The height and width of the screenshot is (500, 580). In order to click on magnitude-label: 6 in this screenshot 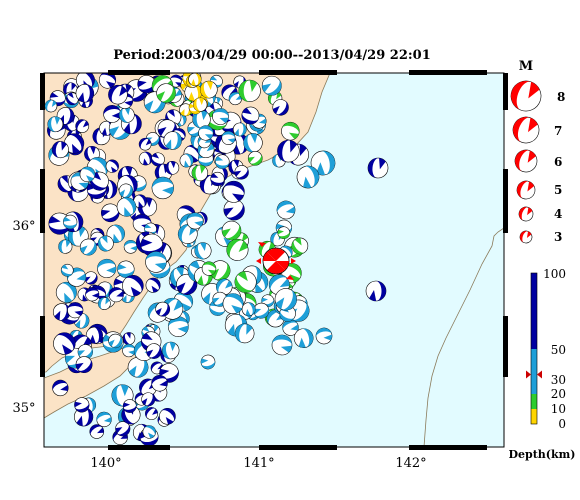, I will do `click(558, 162)`.